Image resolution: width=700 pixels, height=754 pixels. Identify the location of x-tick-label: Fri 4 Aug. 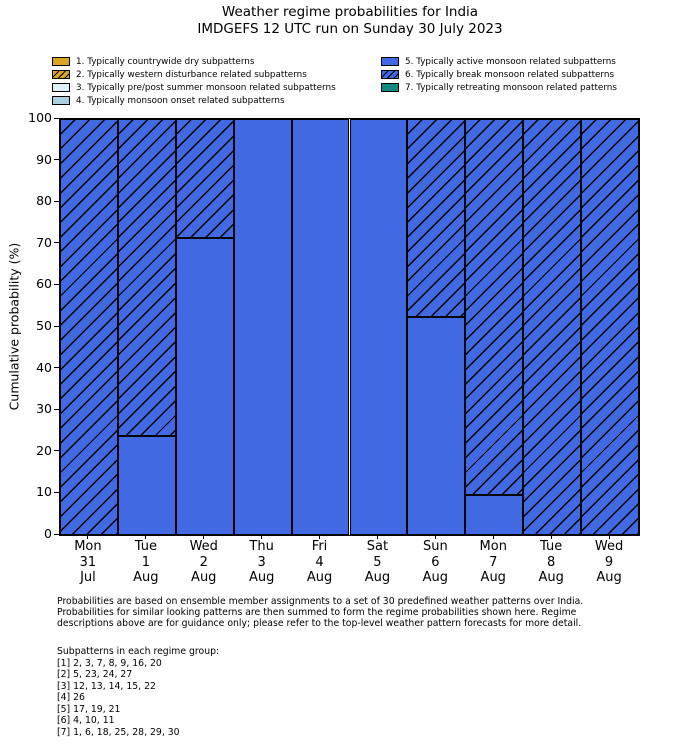
(320, 562).